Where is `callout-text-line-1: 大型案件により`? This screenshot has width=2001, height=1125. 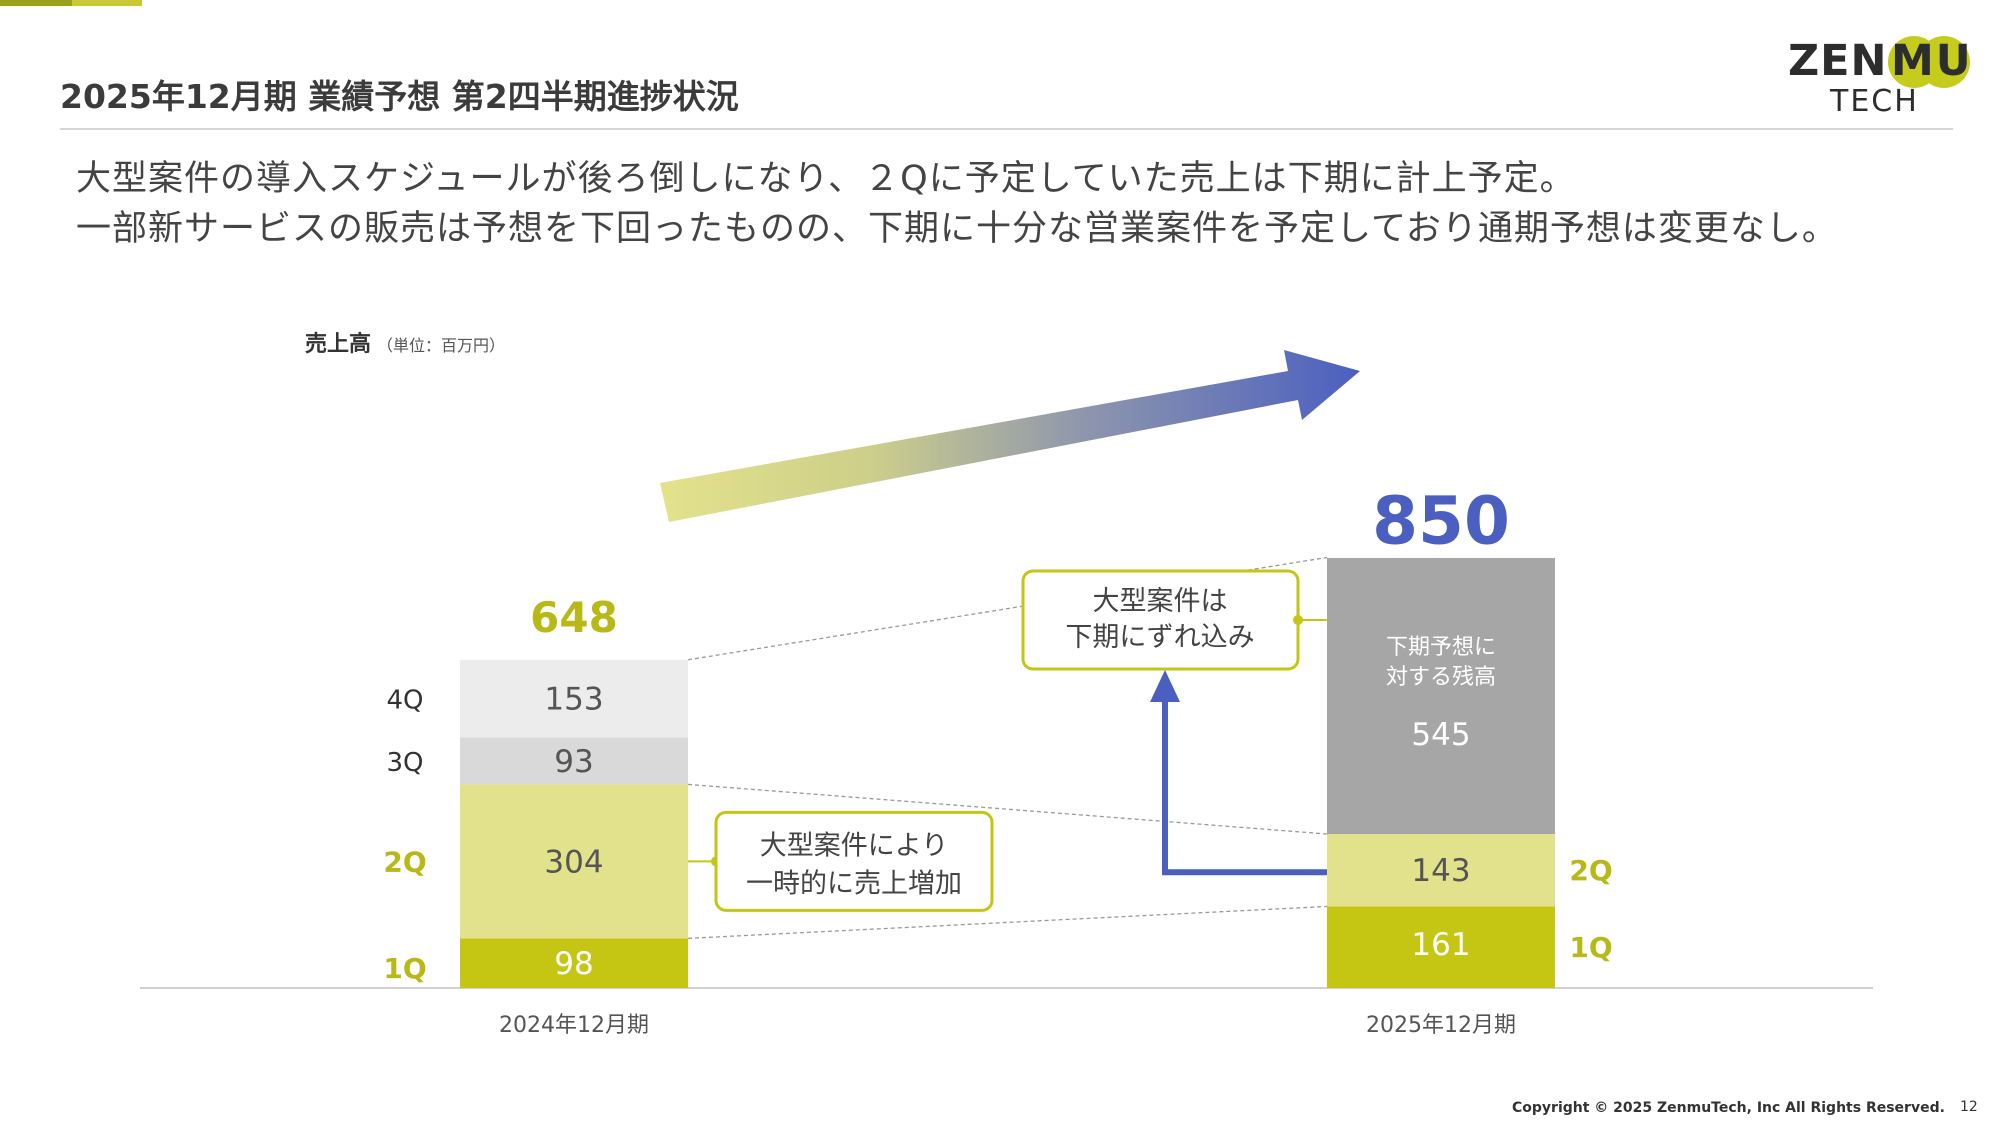 callout-text-line-1: 大型案件により is located at coordinates (854, 845).